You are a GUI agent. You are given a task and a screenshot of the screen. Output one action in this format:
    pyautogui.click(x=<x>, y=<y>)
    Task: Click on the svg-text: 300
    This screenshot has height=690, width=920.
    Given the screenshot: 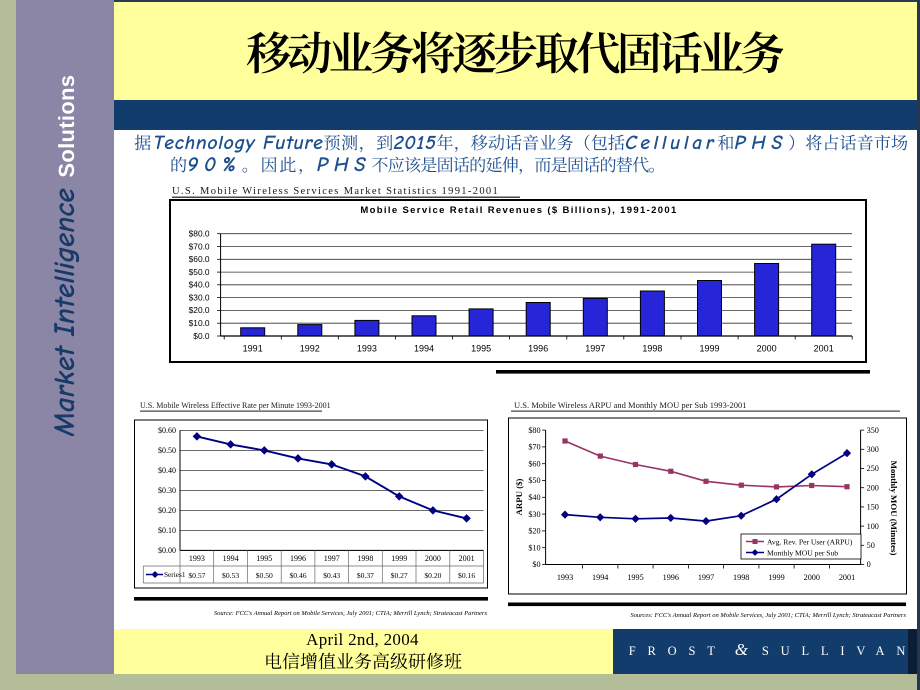 What is the action you would take?
    pyautogui.click(x=873, y=449)
    